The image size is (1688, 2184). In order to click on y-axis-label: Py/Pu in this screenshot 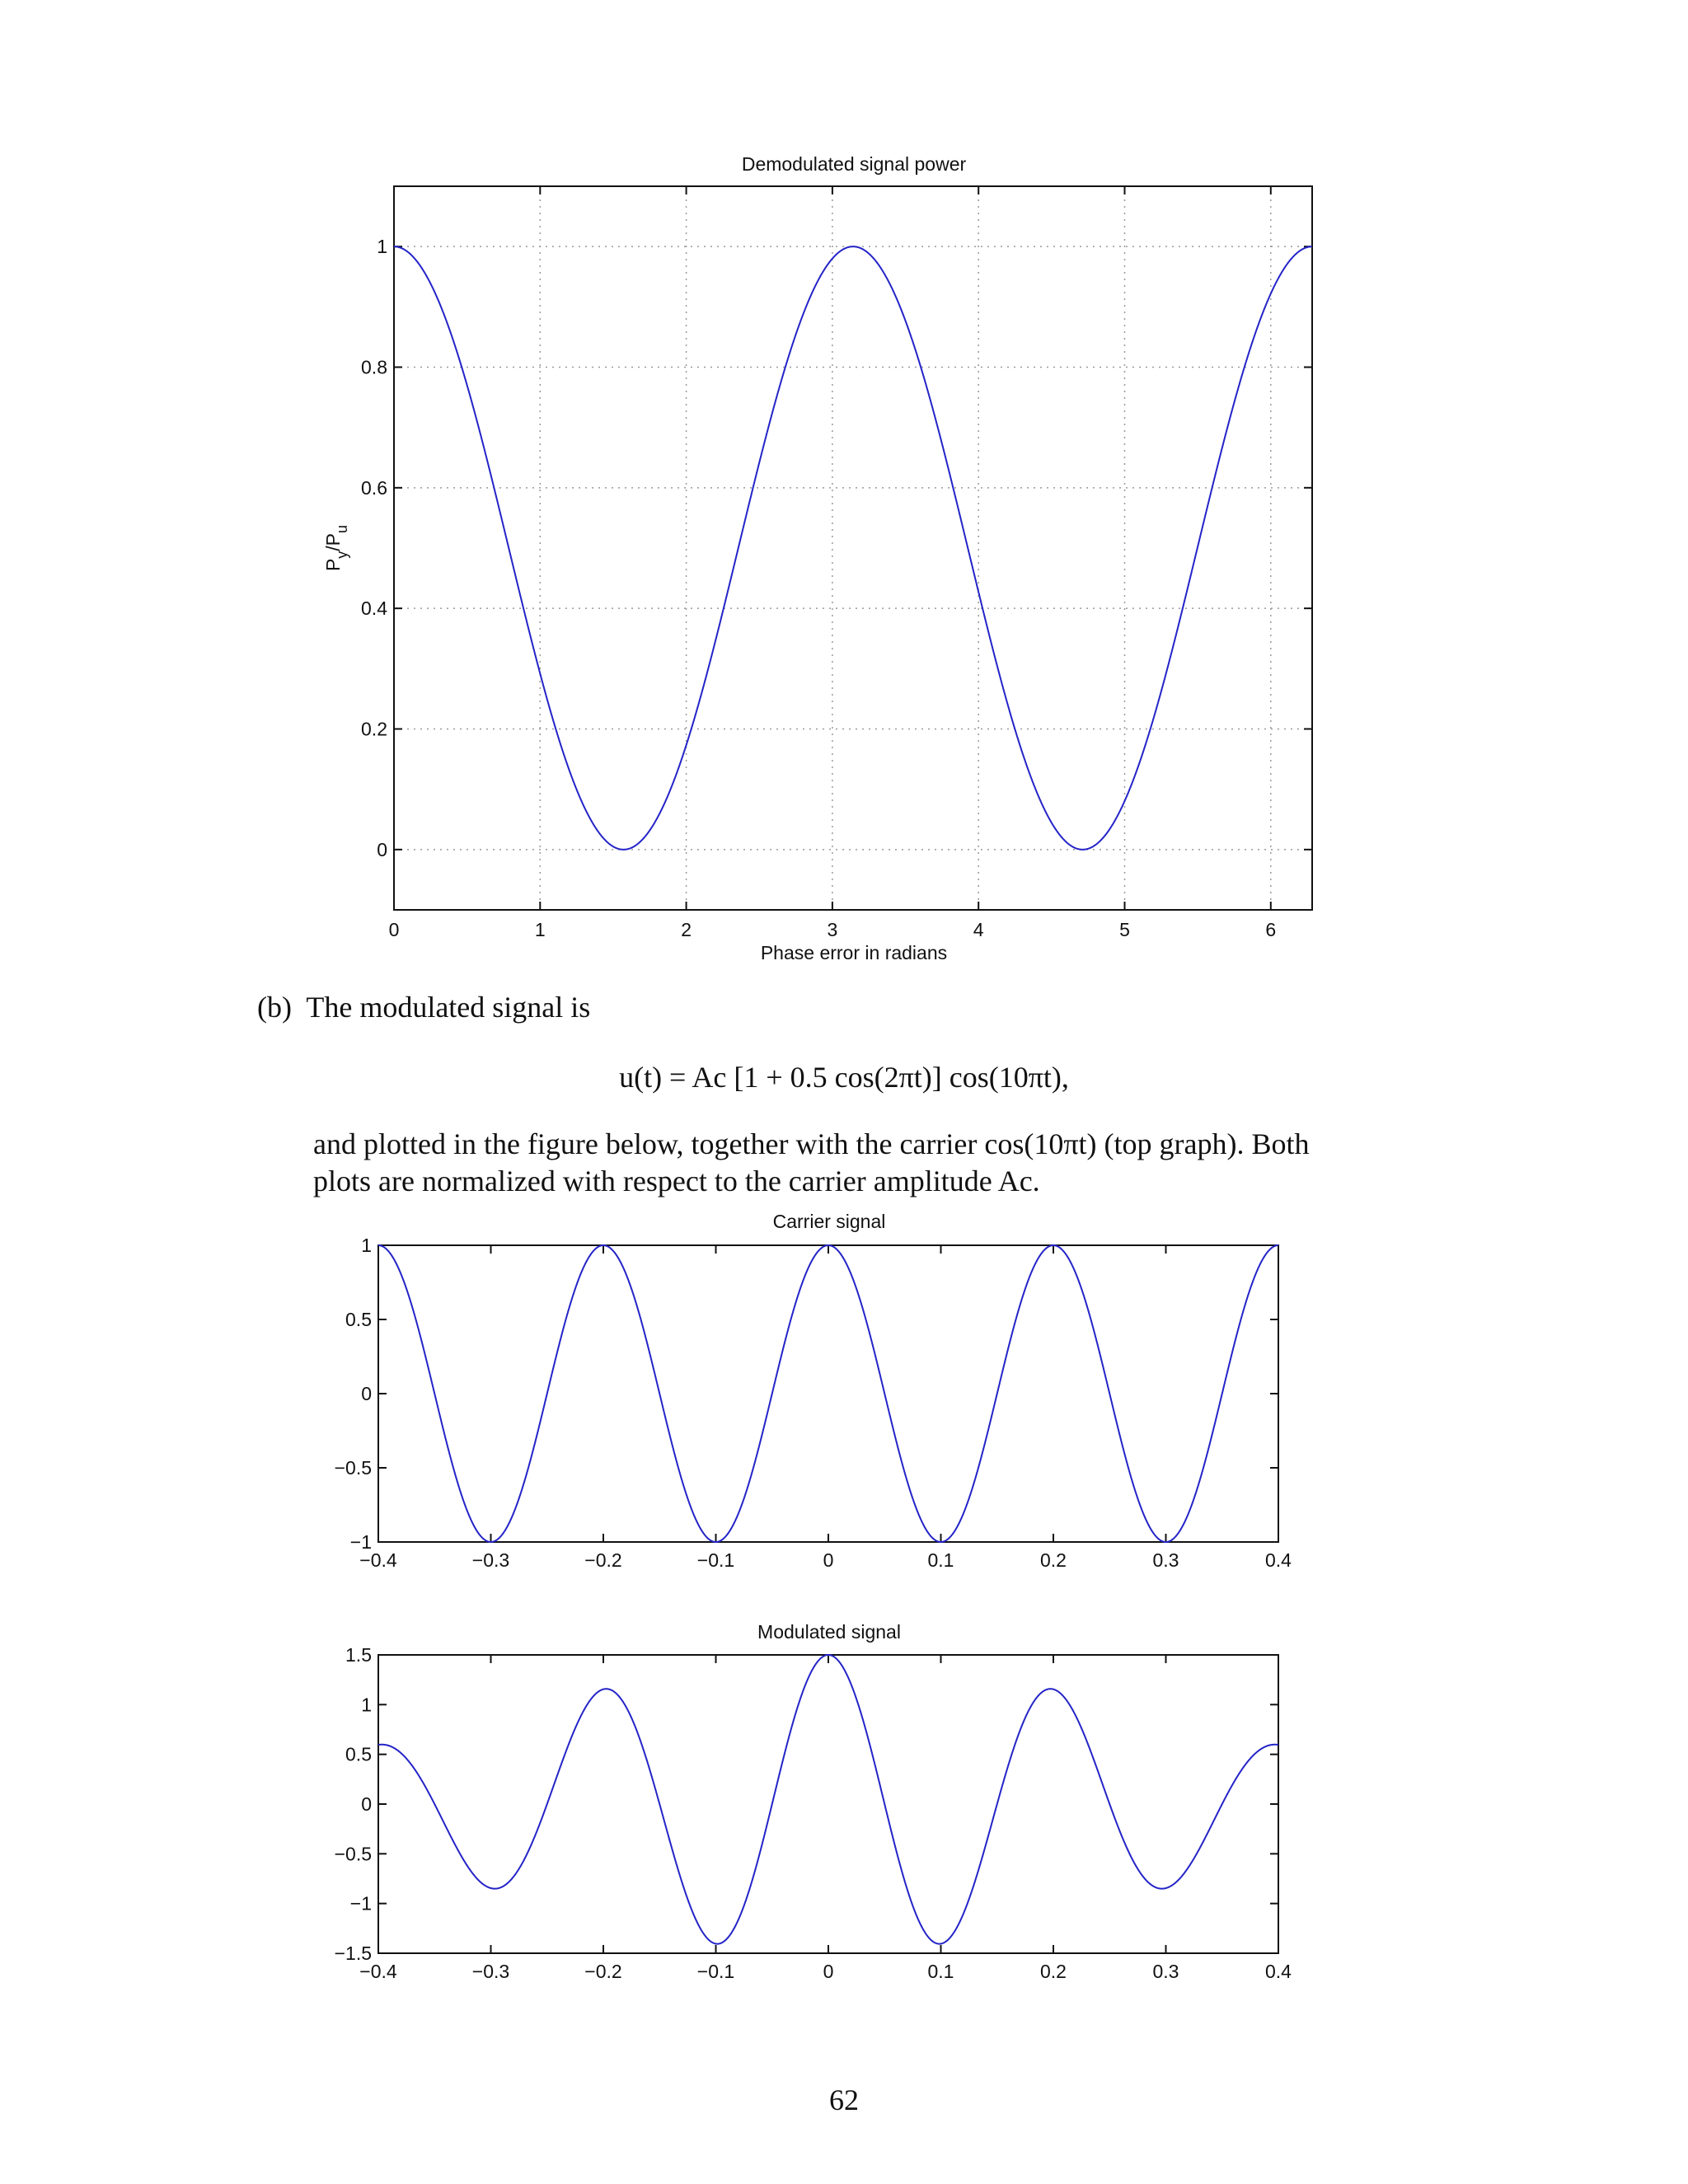, I will do `click(336, 548)`.